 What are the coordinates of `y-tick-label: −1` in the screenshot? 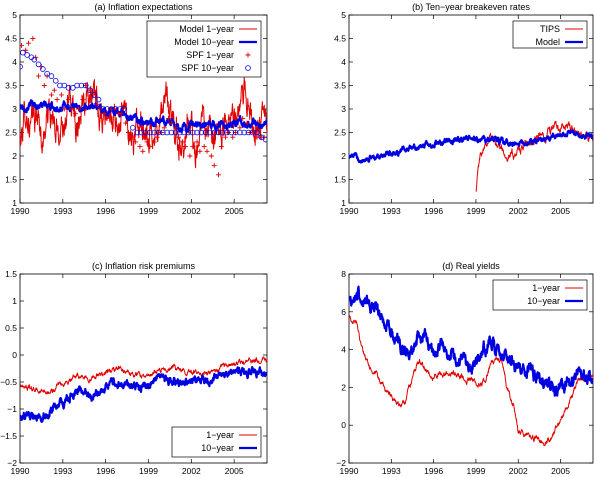 It's located at (12, 409).